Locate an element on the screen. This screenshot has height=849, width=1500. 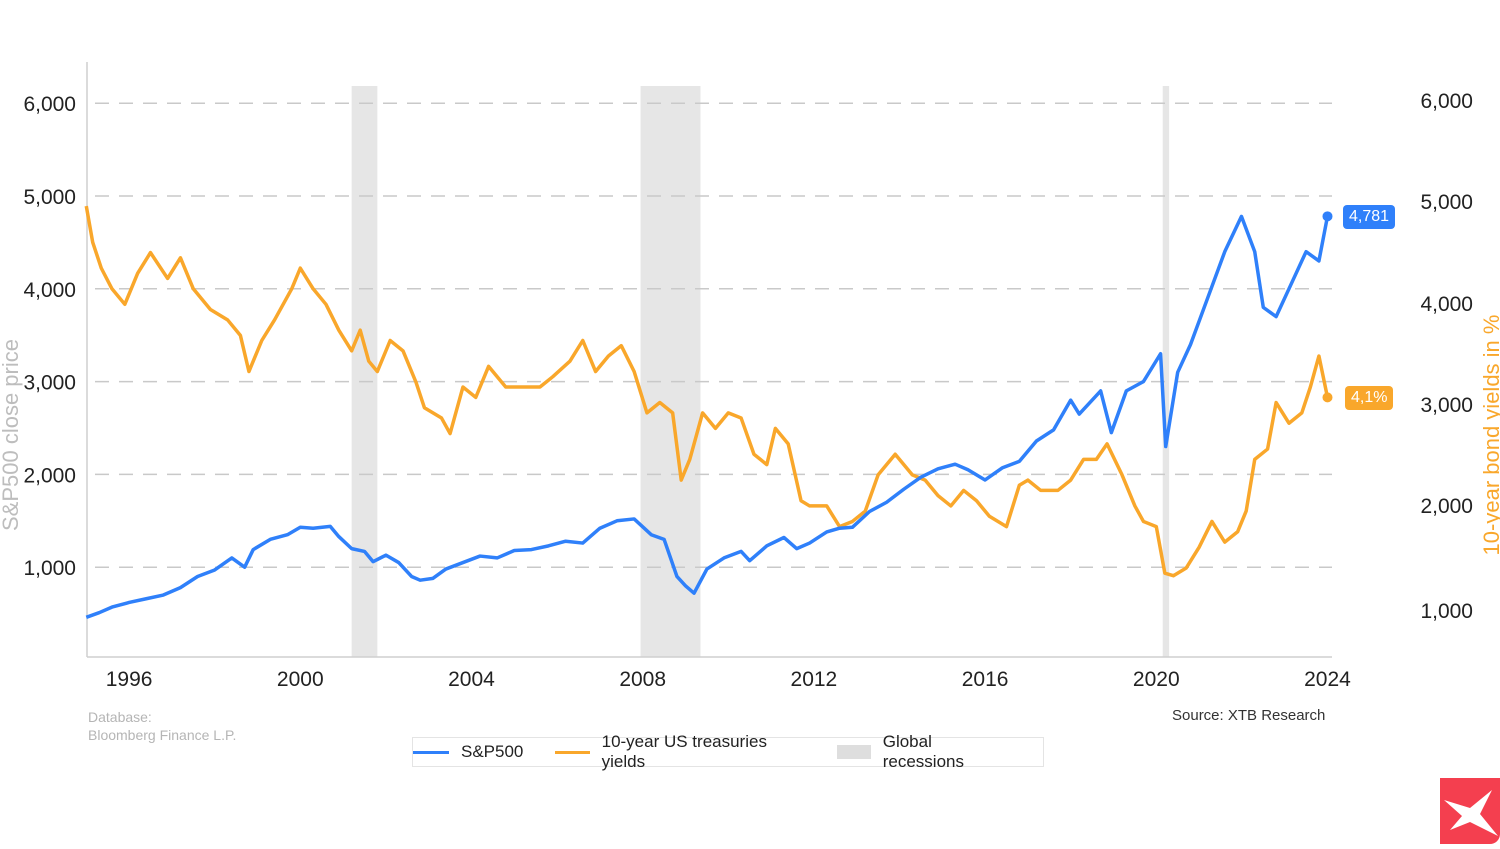
x-tick-label: 2004 is located at coordinates (471, 679).